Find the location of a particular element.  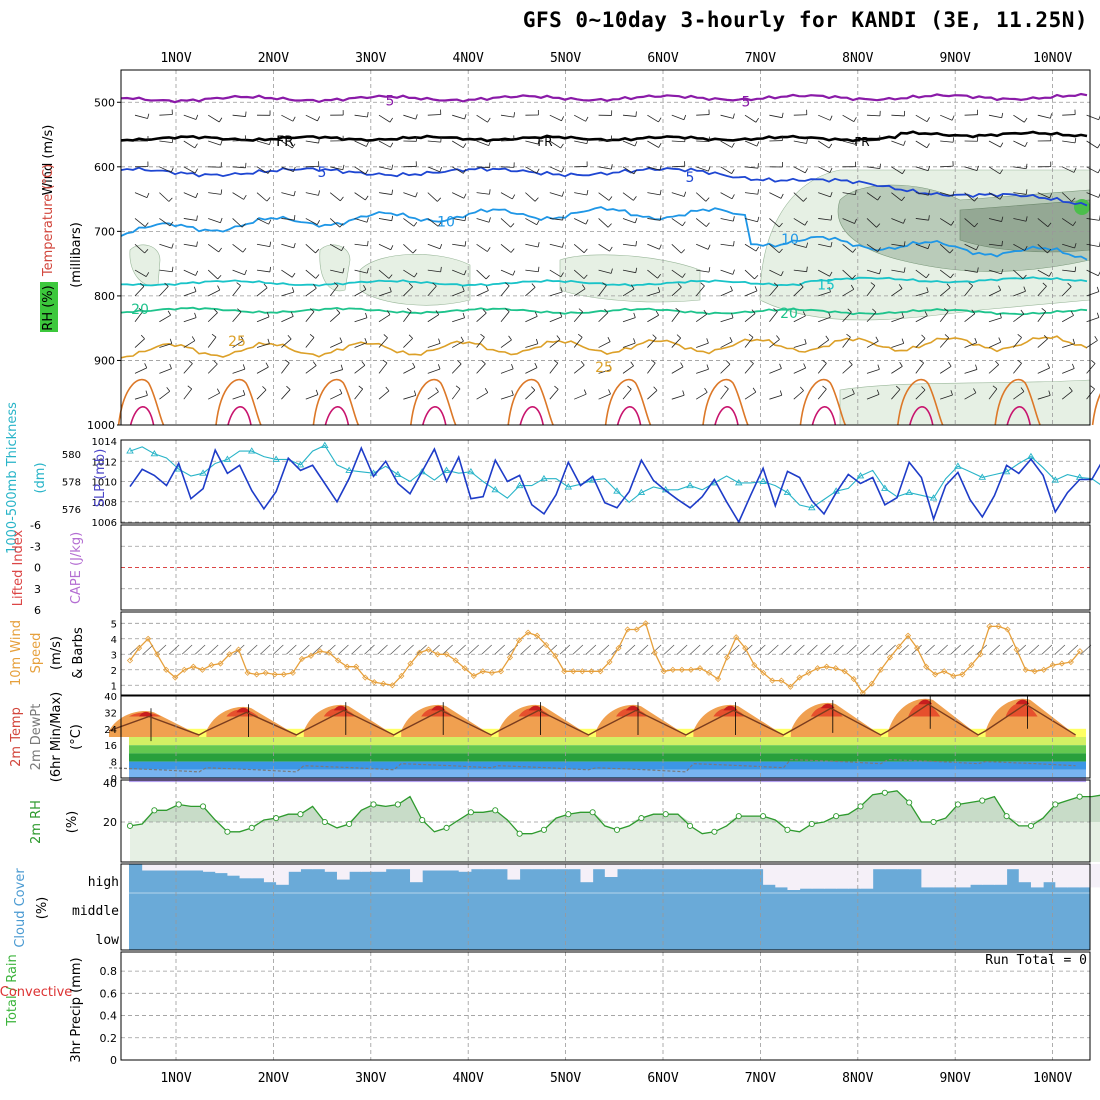

slp-tick-label: 1008 is located at coordinates (104, 503).